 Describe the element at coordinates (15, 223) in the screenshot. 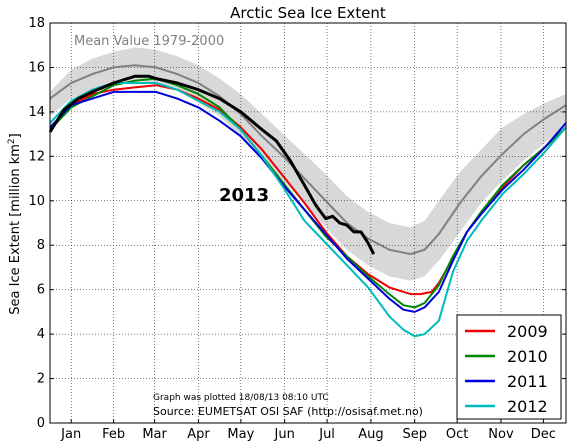

I see `y-axis-label: Sea Ice Extent [million km2]` at that location.